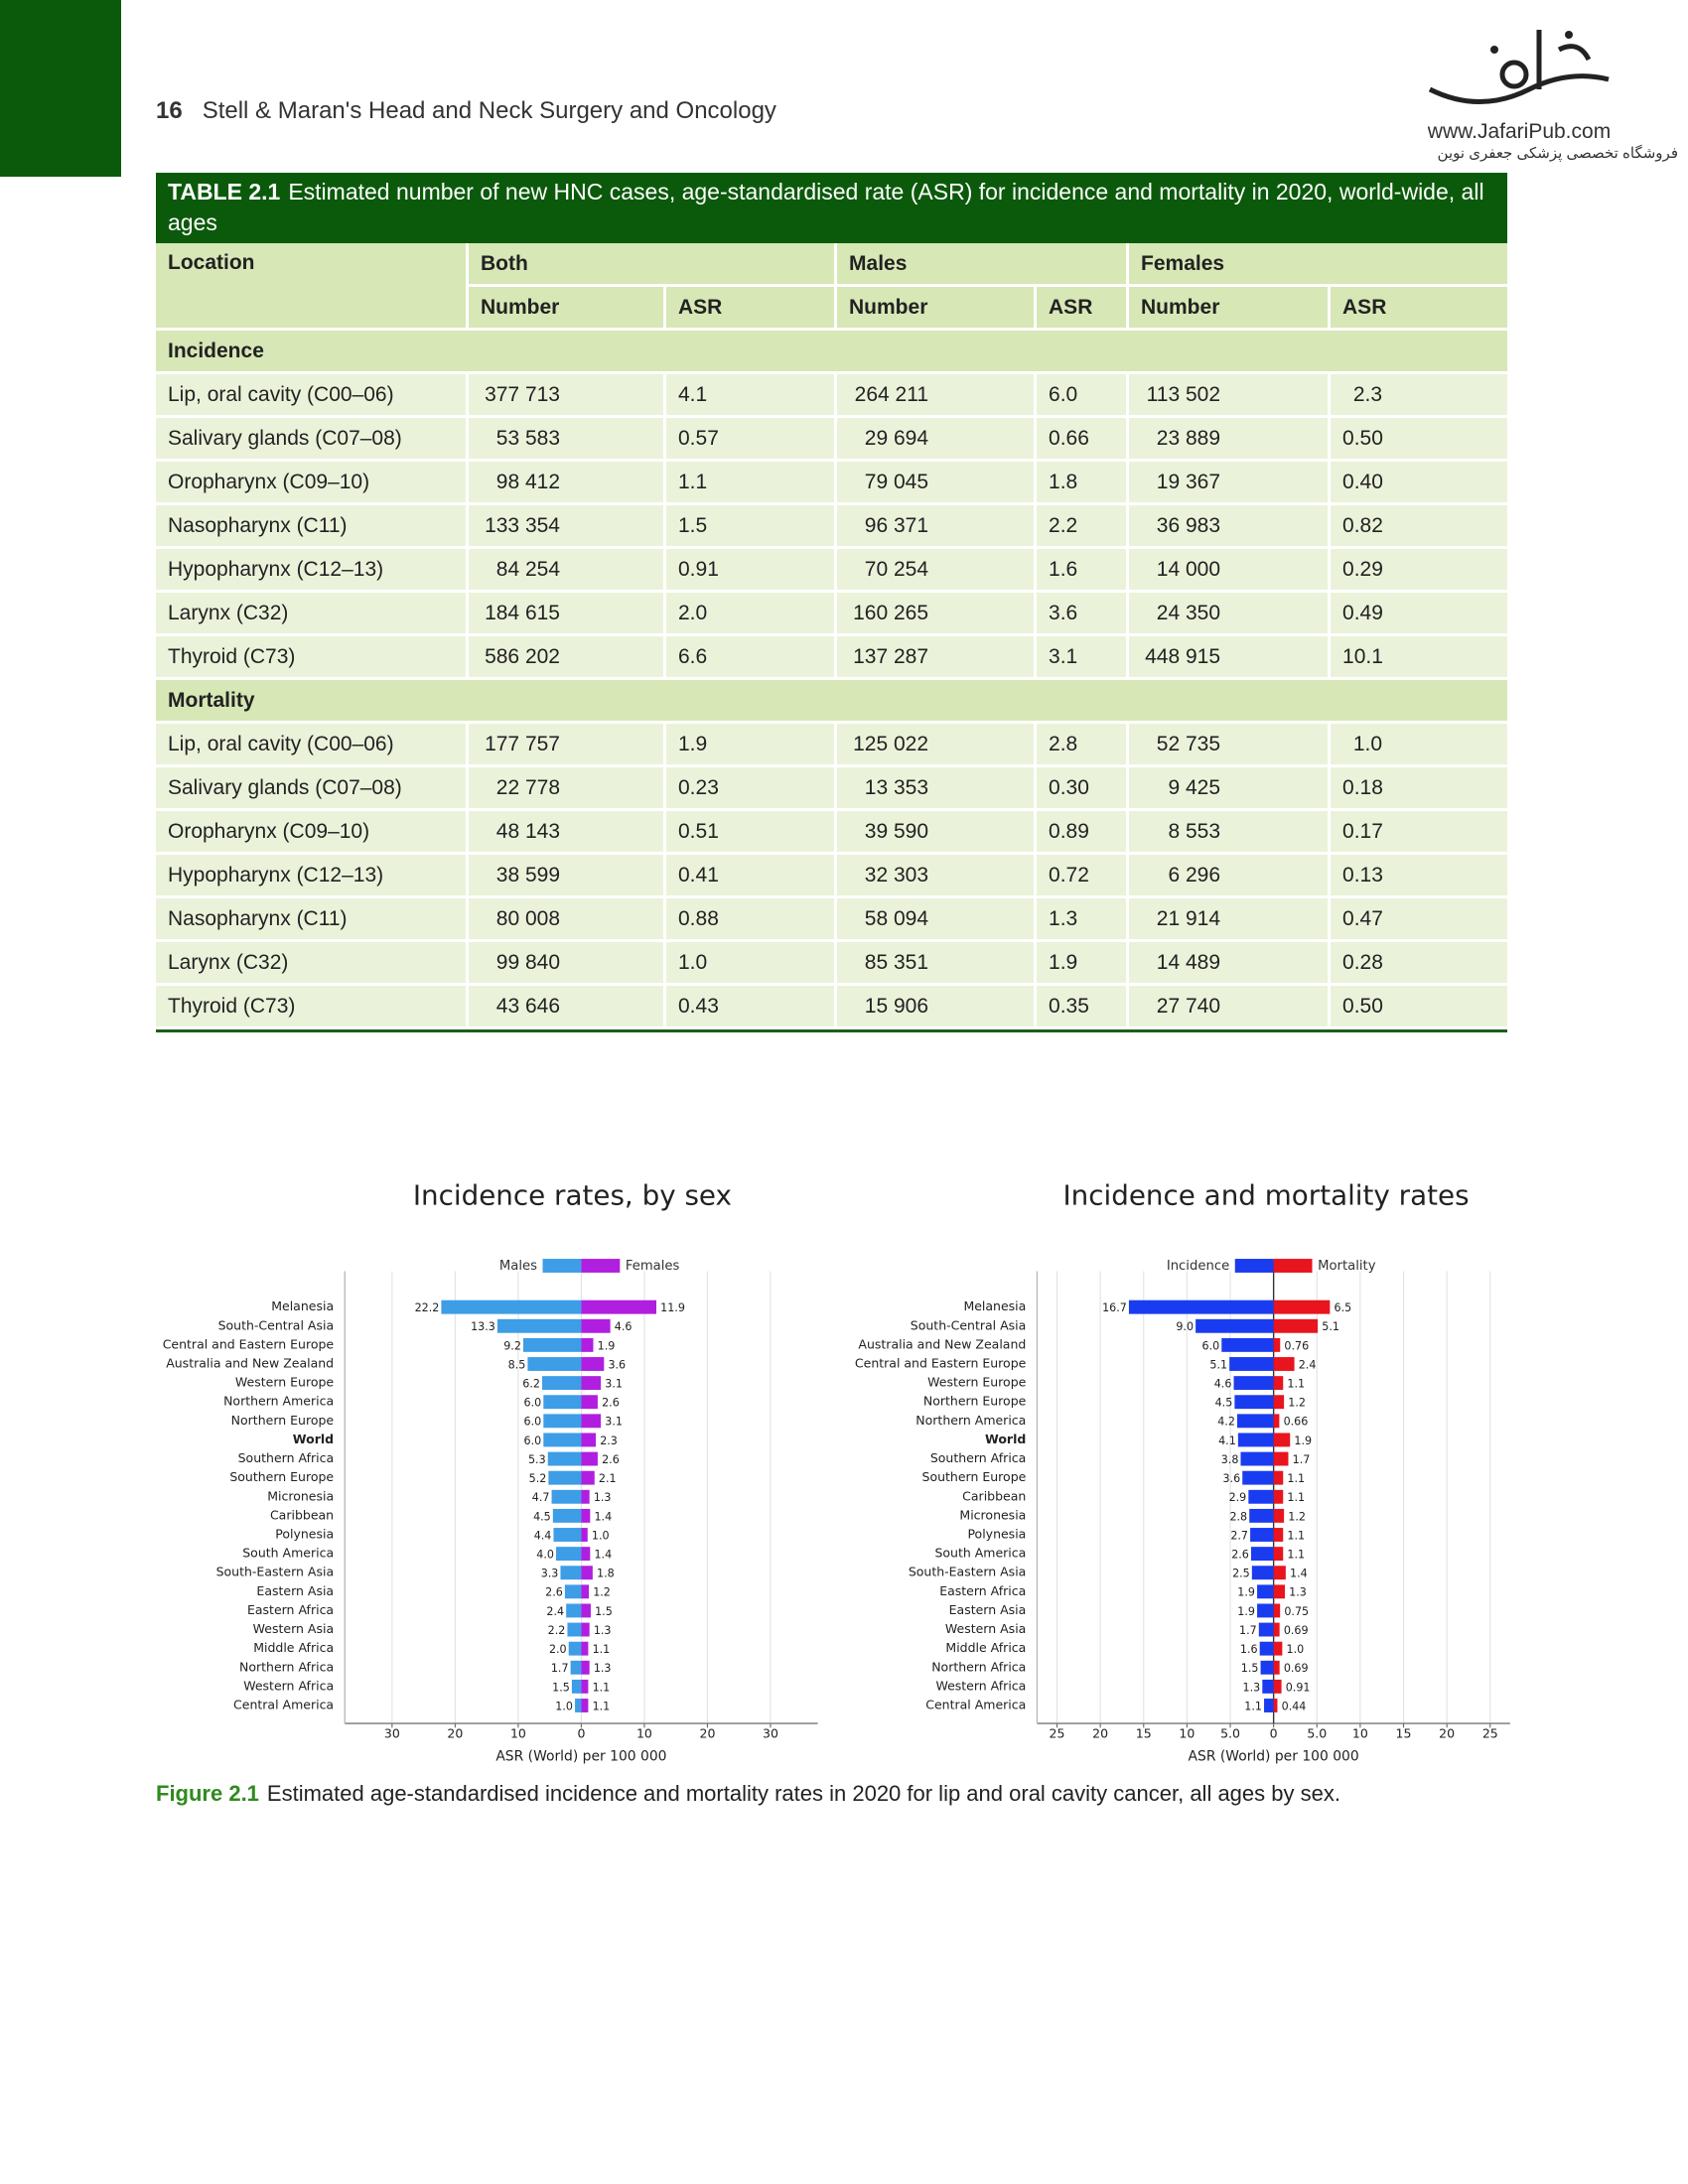 The width and height of the screenshot is (1688, 2184). Describe the element at coordinates (1296, 1422) in the screenshot. I see `value-label: 0.66` at that location.